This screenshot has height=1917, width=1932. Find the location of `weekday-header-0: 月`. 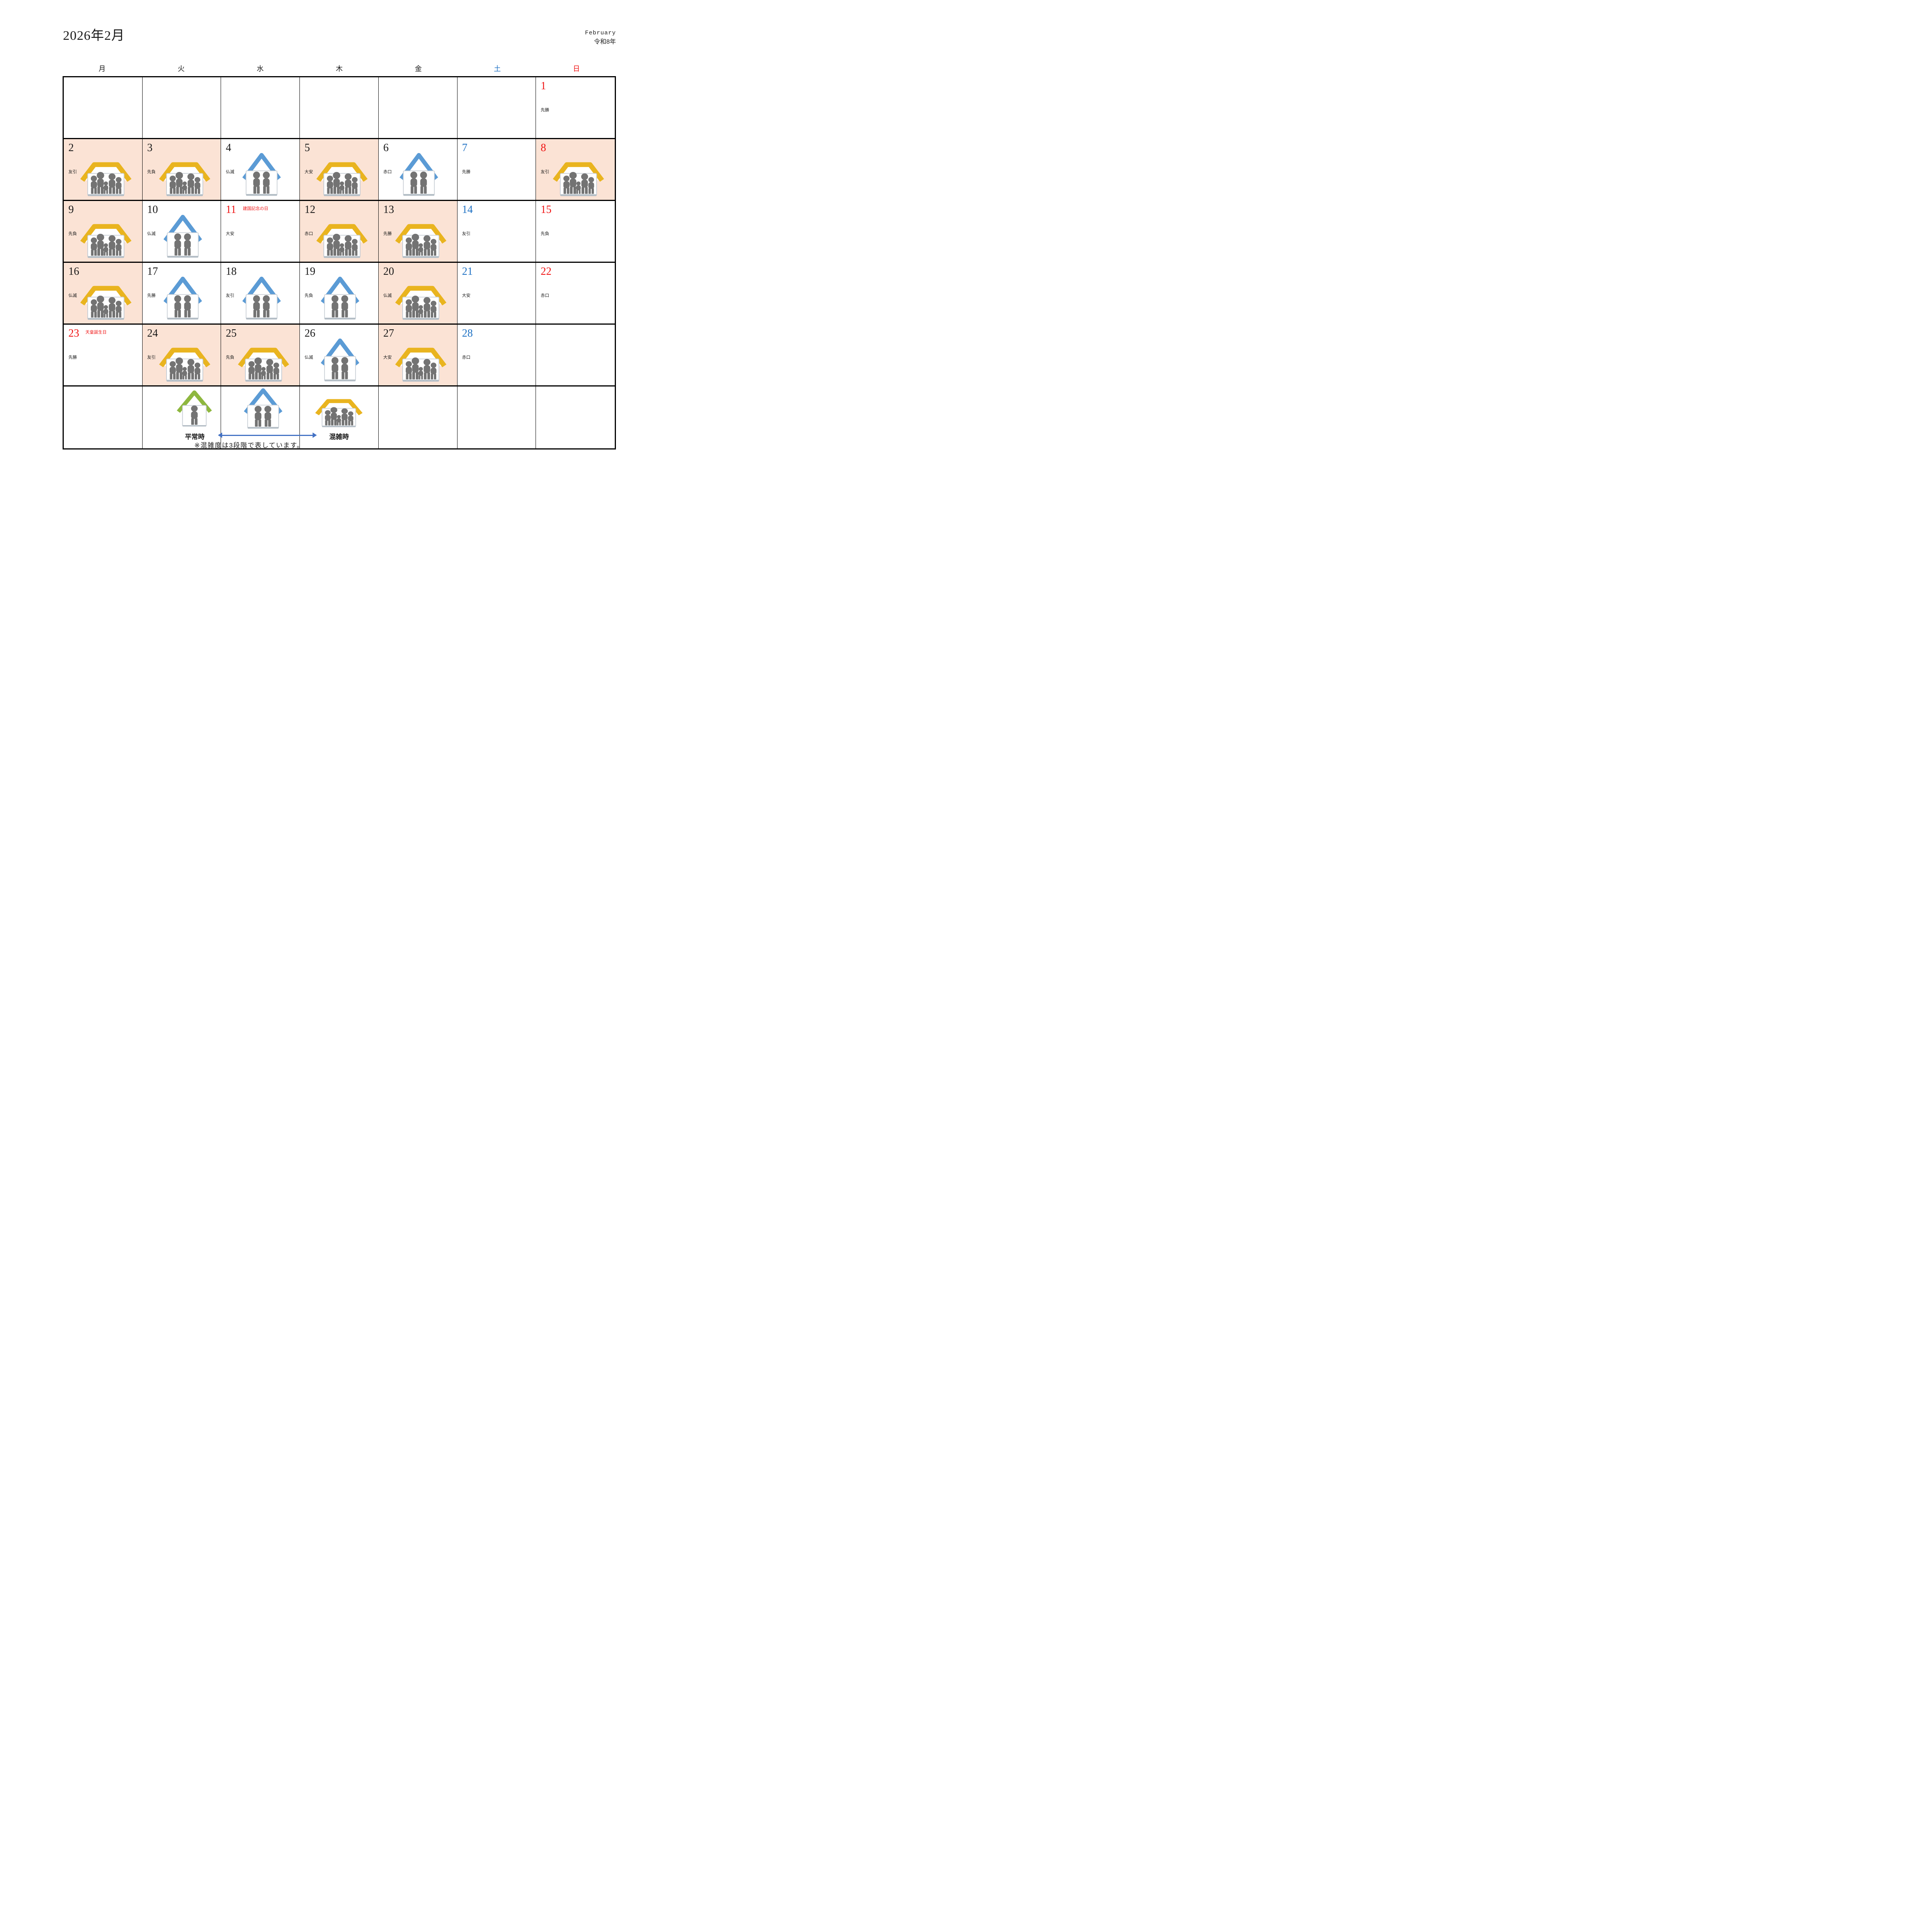

weekday-header-0: 月 is located at coordinates (103, 69).